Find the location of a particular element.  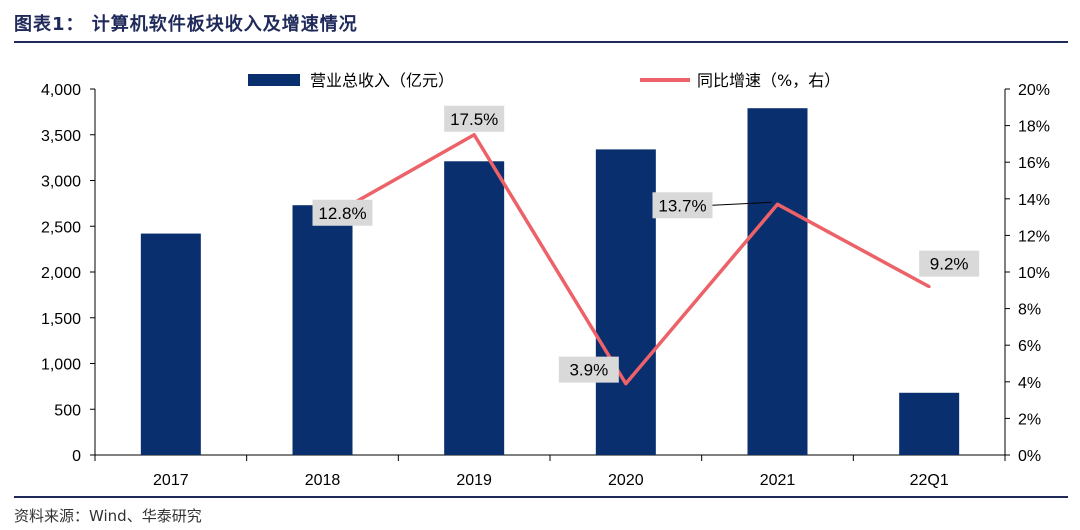

legend-bar-label: 营业总收入（亿元） is located at coordinates (382, 80).